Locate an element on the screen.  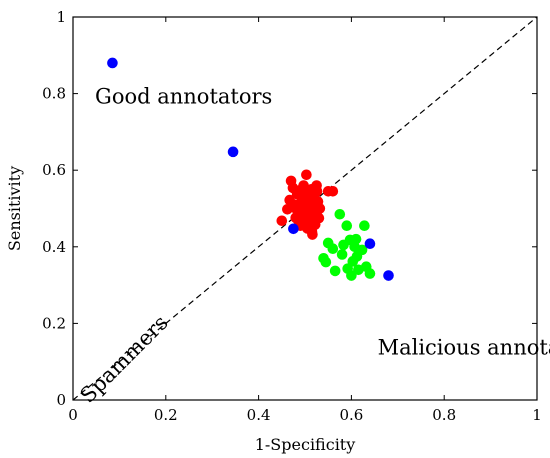
y-tick-label: 0.6 is located at coordinates (54, 170).